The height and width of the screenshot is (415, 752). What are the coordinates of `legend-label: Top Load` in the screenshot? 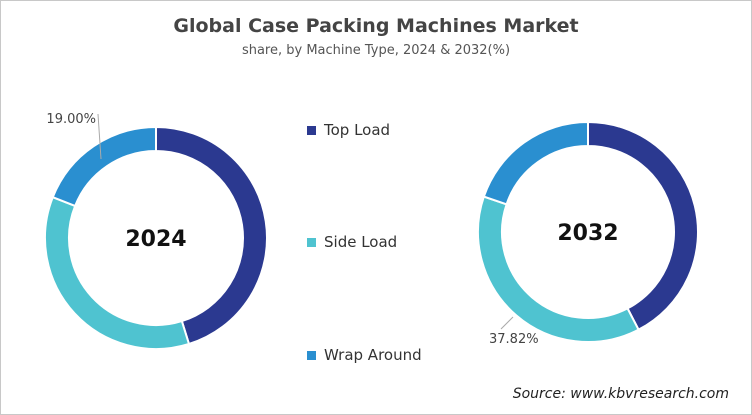 It's located at (357, 130).